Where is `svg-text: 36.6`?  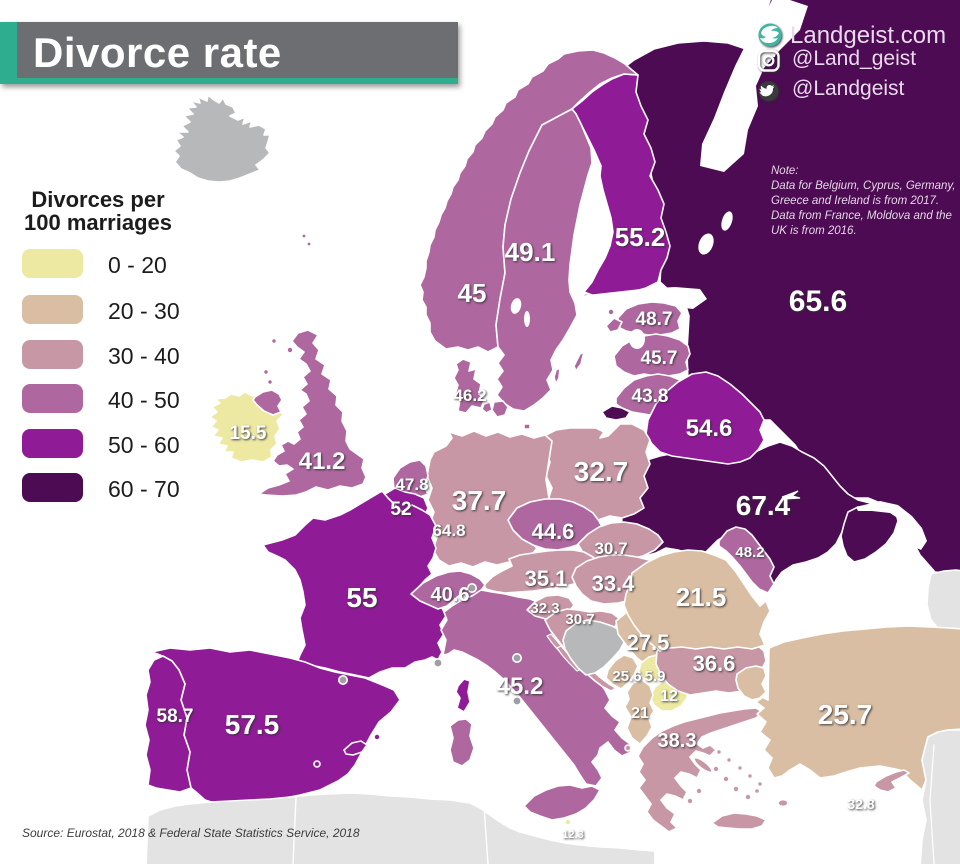 svg-text: 36.6 is located at coordinates (714, 663).